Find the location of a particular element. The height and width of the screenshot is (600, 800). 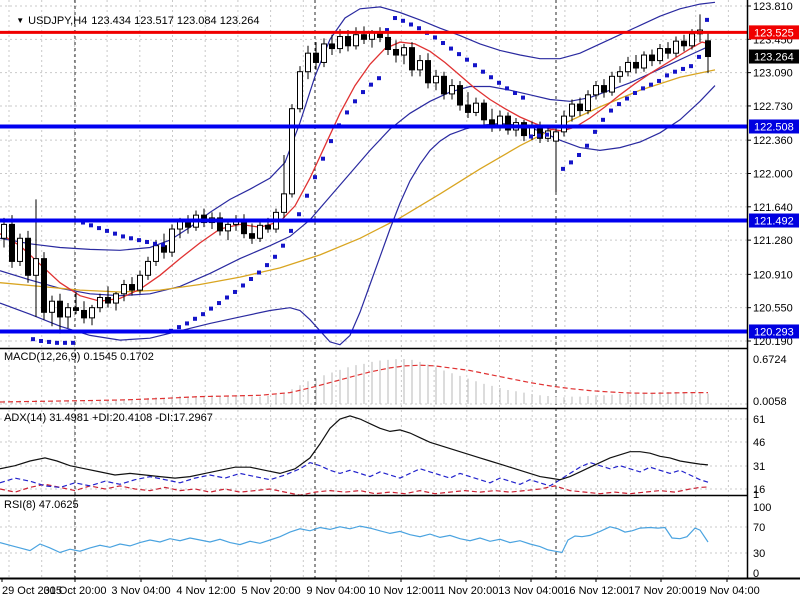

rsi-indicator-label: RSI(8) 47.0625 is located at coordinates (41, 505).